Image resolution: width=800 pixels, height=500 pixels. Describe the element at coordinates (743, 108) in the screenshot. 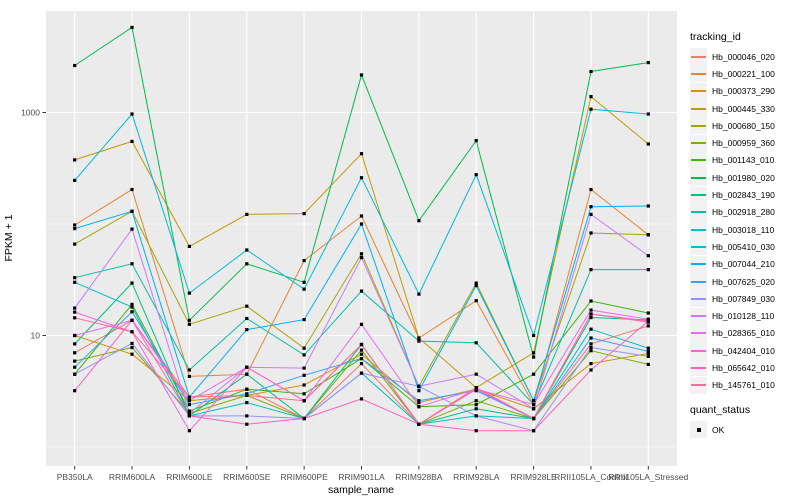

I see `legend-label: Hb_000445_330` at that location.